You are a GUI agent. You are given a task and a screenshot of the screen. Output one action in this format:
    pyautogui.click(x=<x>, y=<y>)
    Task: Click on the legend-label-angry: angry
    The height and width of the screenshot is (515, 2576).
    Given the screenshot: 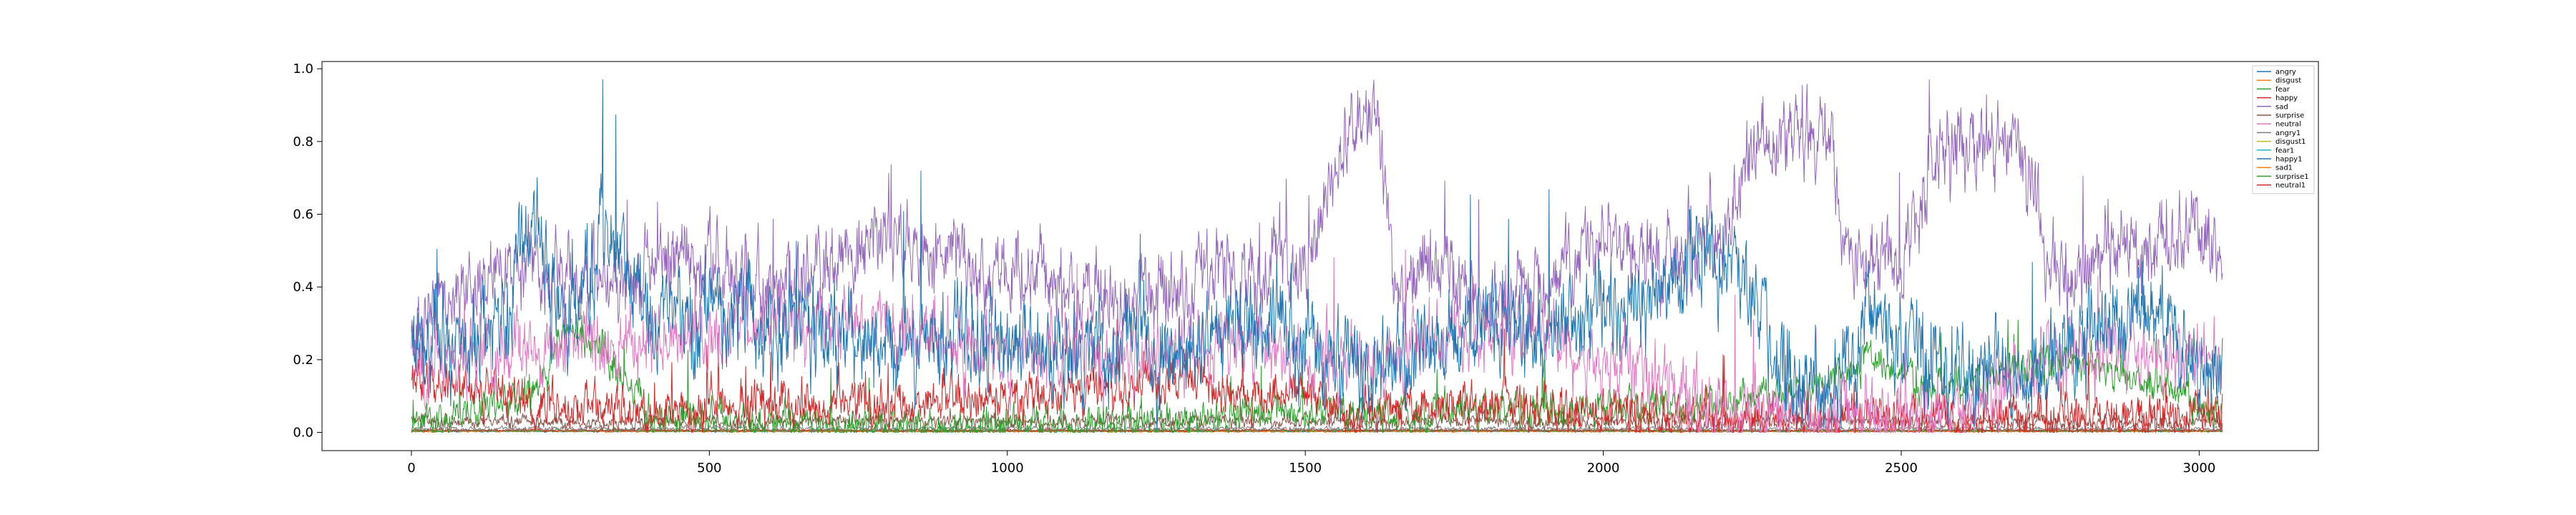 What is the action you would take?
    pyautogui.click(x=2285, y=73)
    